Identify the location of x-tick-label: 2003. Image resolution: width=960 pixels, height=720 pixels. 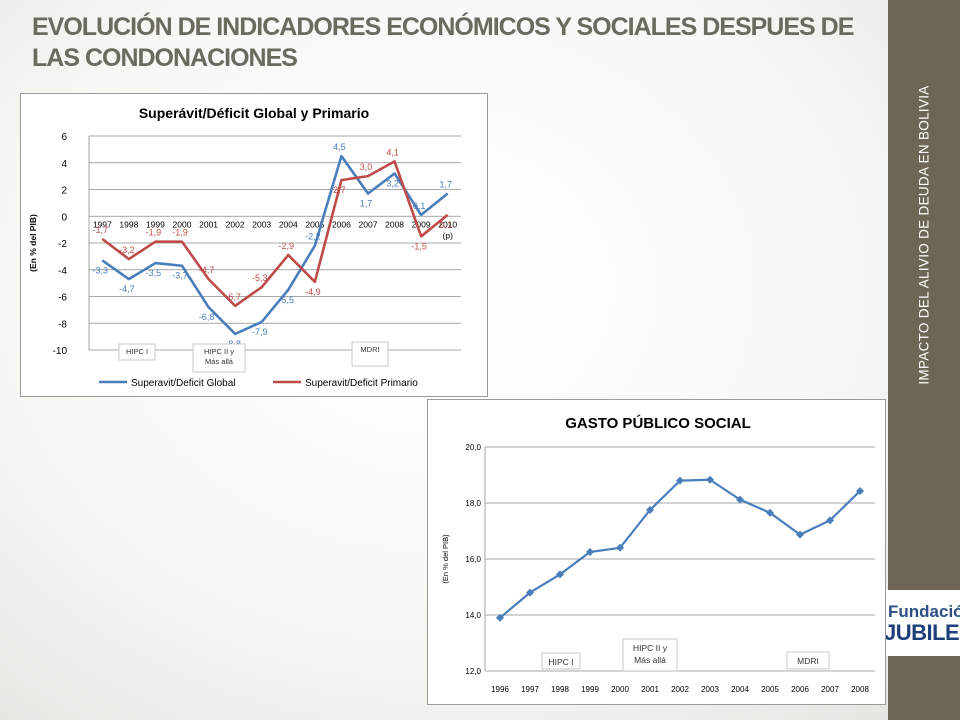
(710, 689).